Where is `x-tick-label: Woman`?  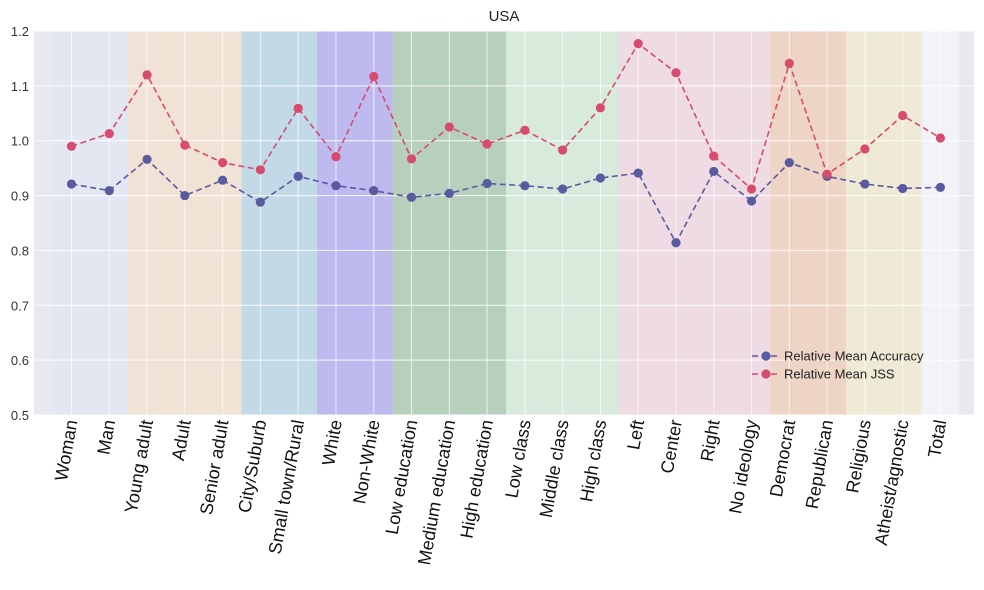
x-tick-label: Woman is located at coordinates (66, 450).